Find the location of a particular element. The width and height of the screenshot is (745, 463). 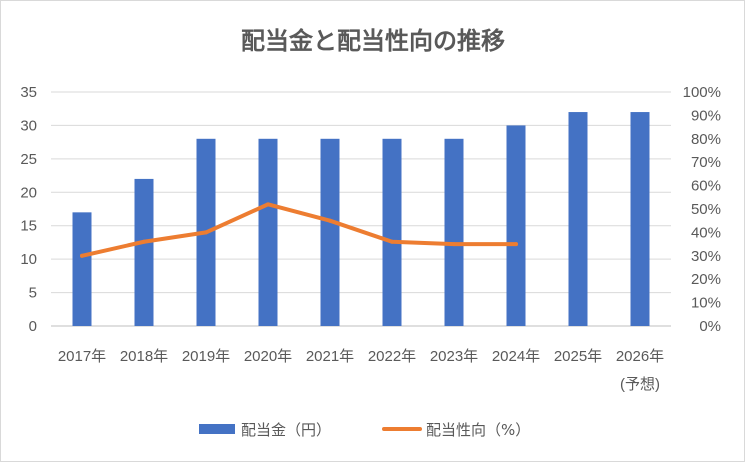

y-left-tick-label: 35 is located at coordinates (28, 92).